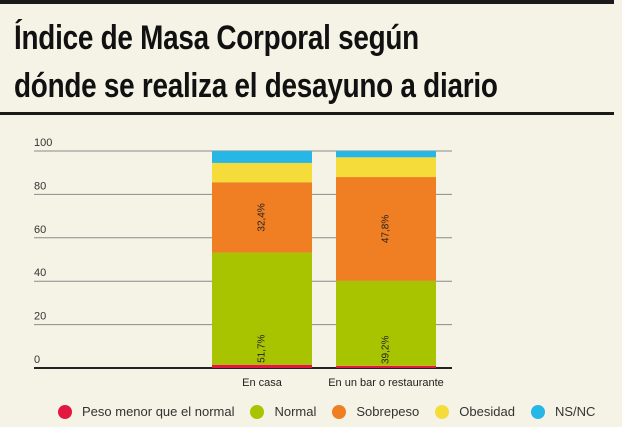 The height and width of the screenshot is (427, 622). What do you see at coordinates (40, 317) in the screenshot?
I see `y-tick-label: 20` at bounding box center [40, 317].